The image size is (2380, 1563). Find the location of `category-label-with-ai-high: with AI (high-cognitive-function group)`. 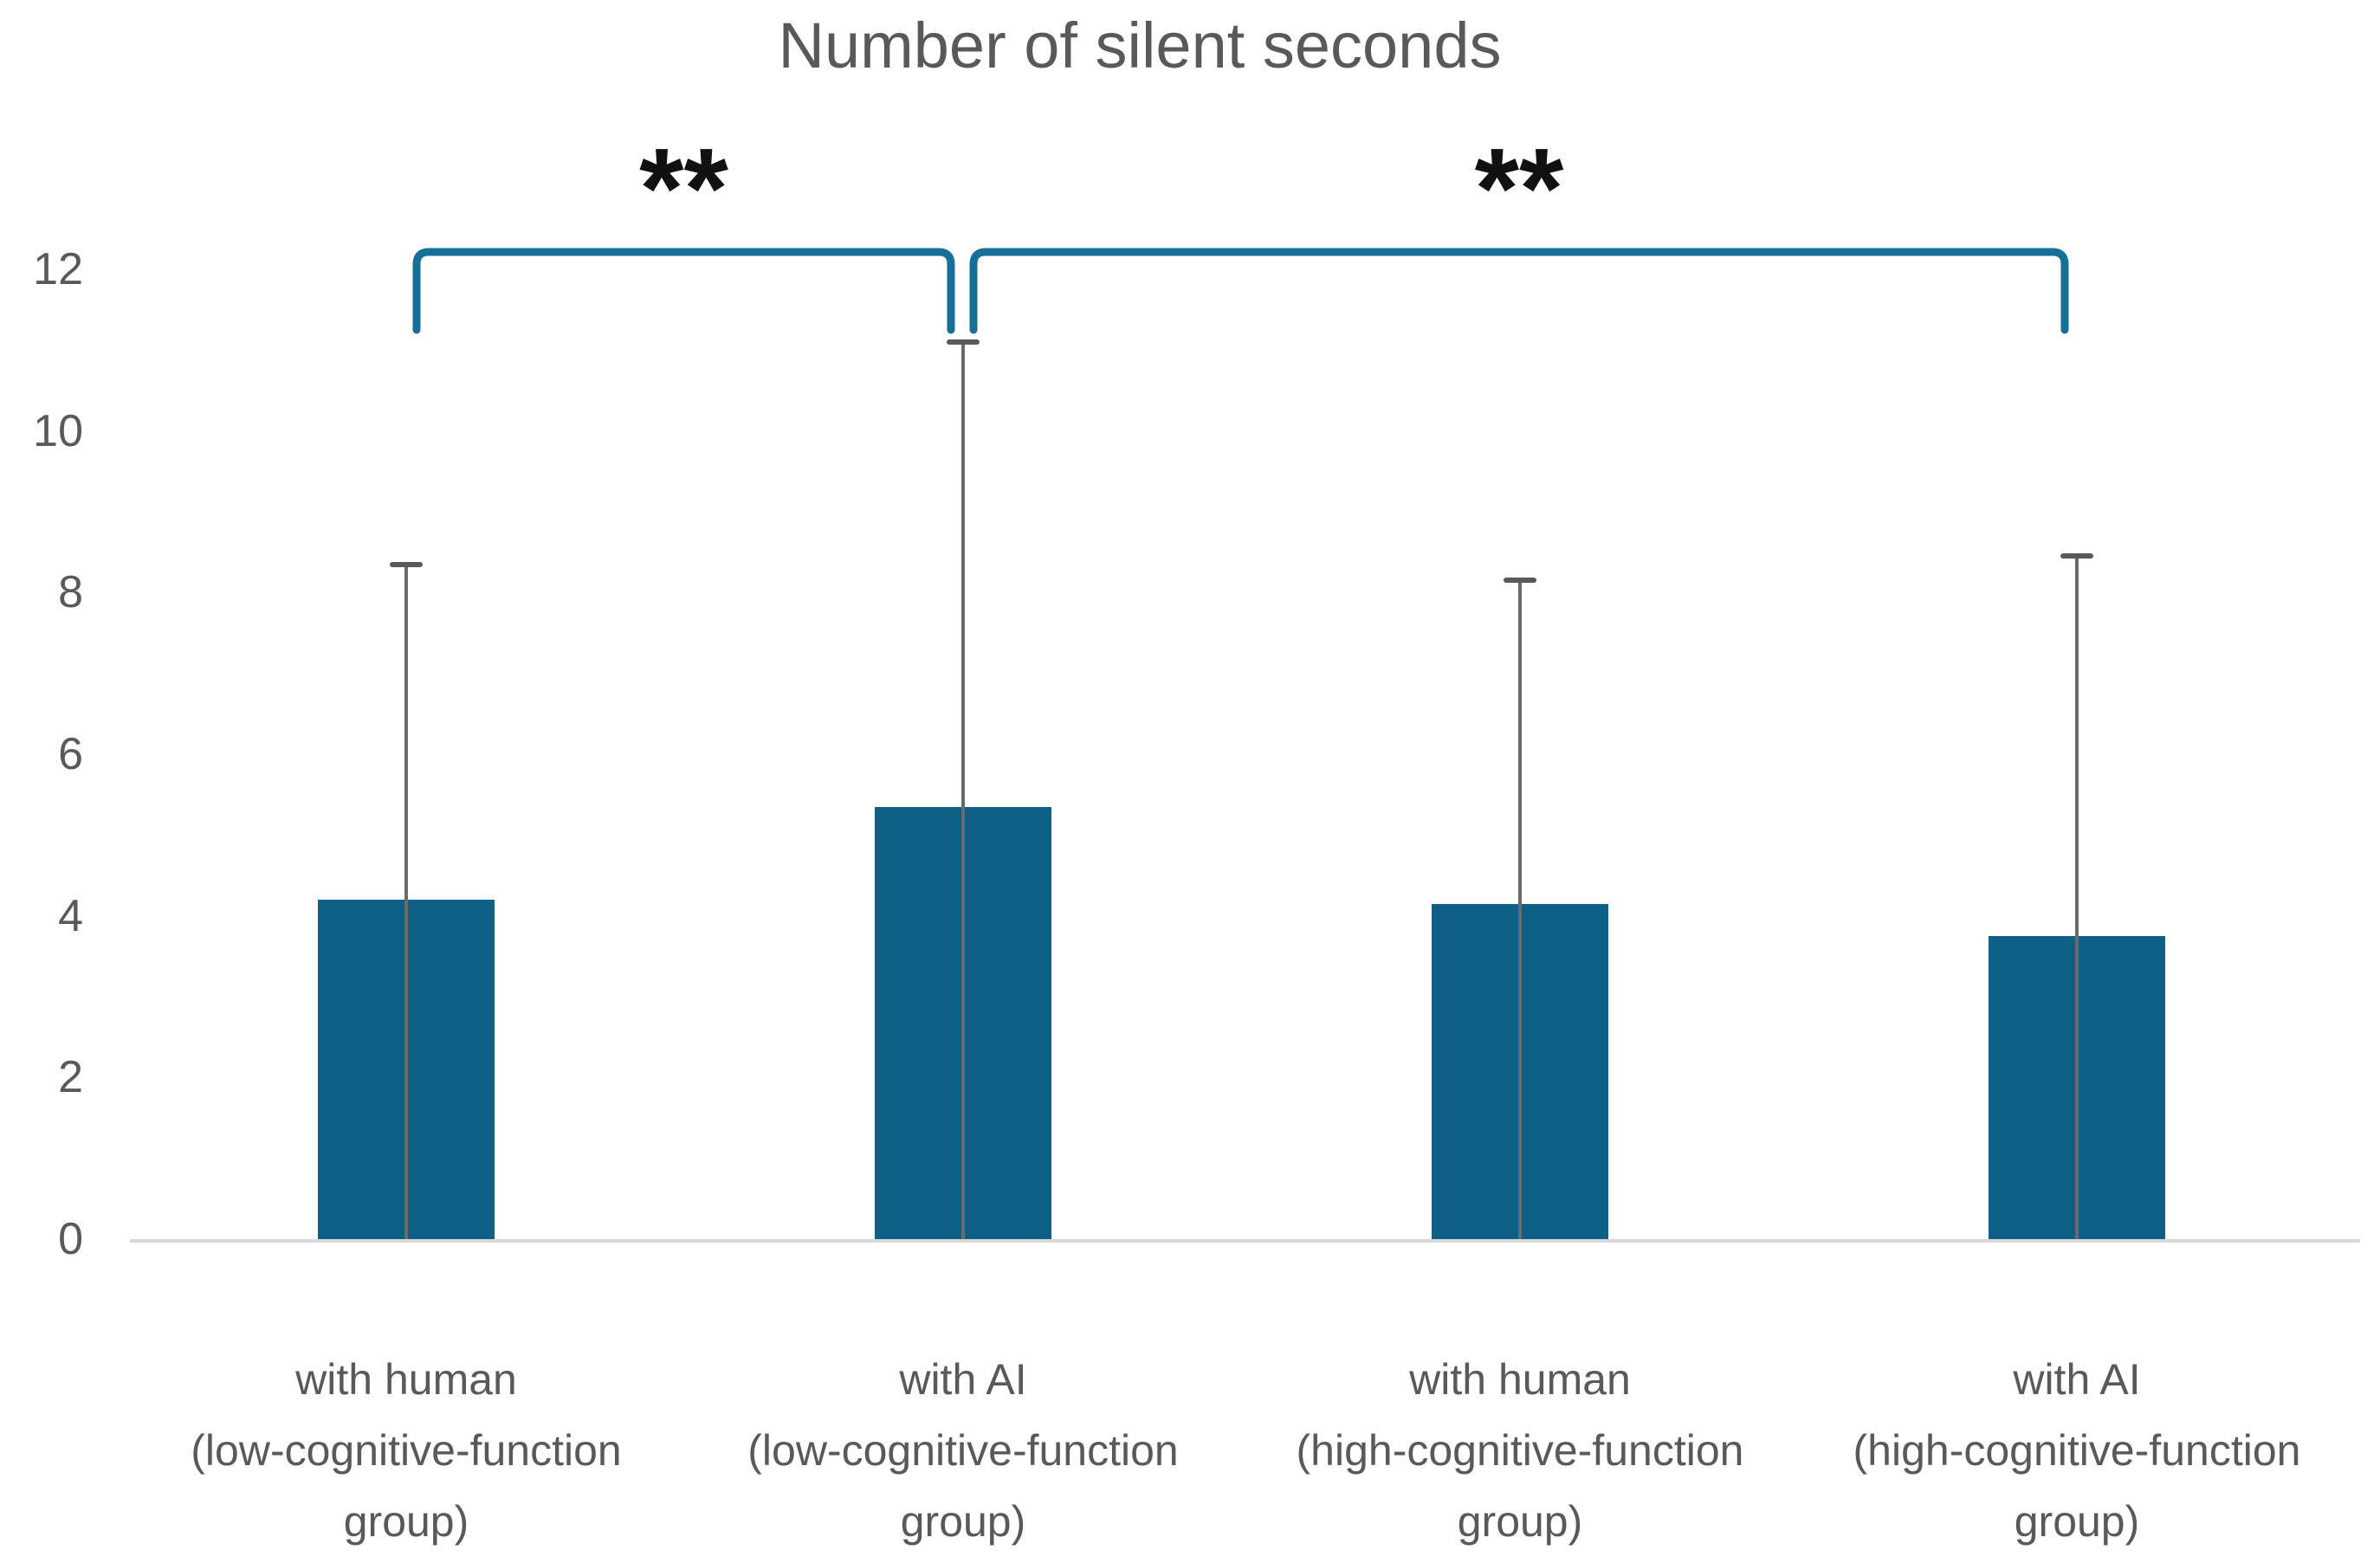

category-label-with-ai-high: with AI (high-cognitive-function group) is located at coordinates (2077, 1451).